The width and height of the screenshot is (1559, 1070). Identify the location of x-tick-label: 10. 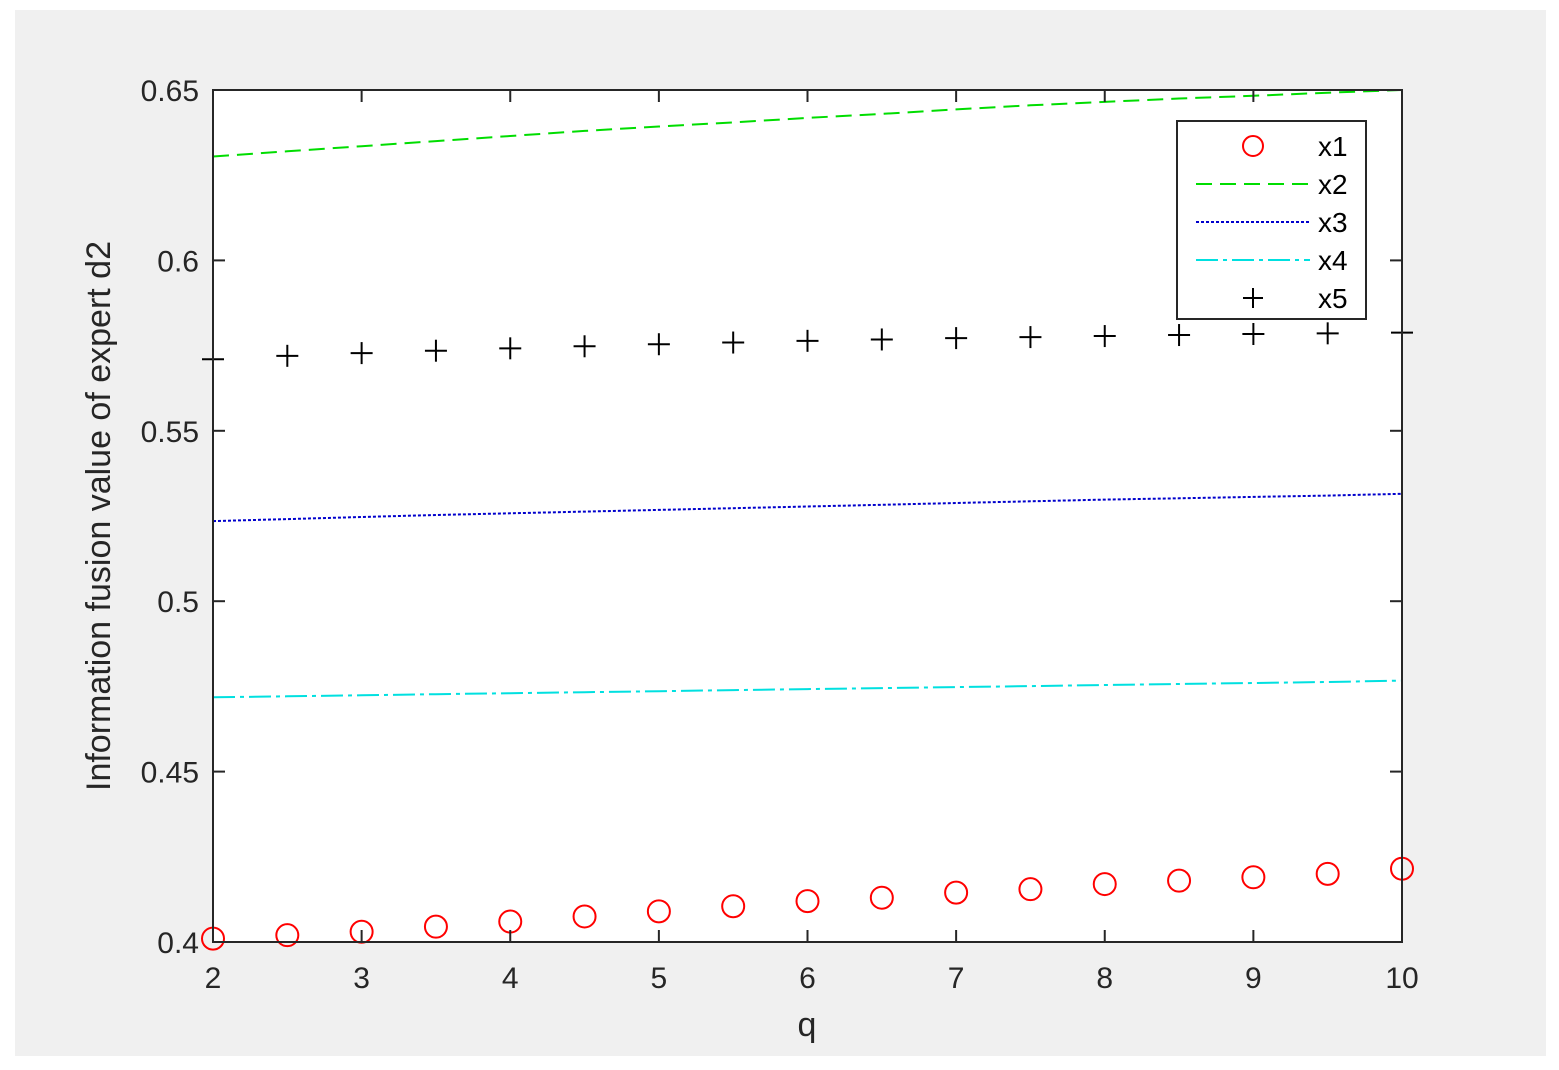
(1401, 978).